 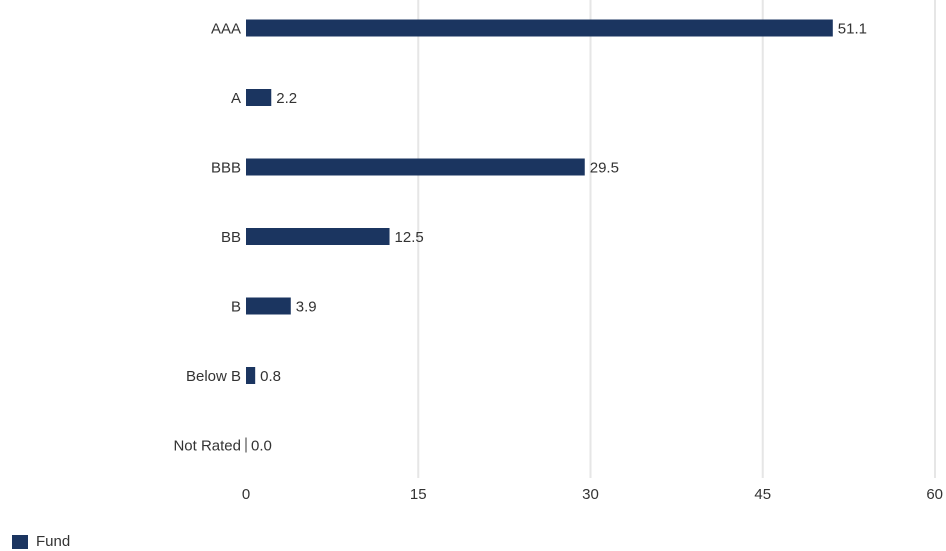 I want to click on value-label: 29.5, so click(x=604, y=168).